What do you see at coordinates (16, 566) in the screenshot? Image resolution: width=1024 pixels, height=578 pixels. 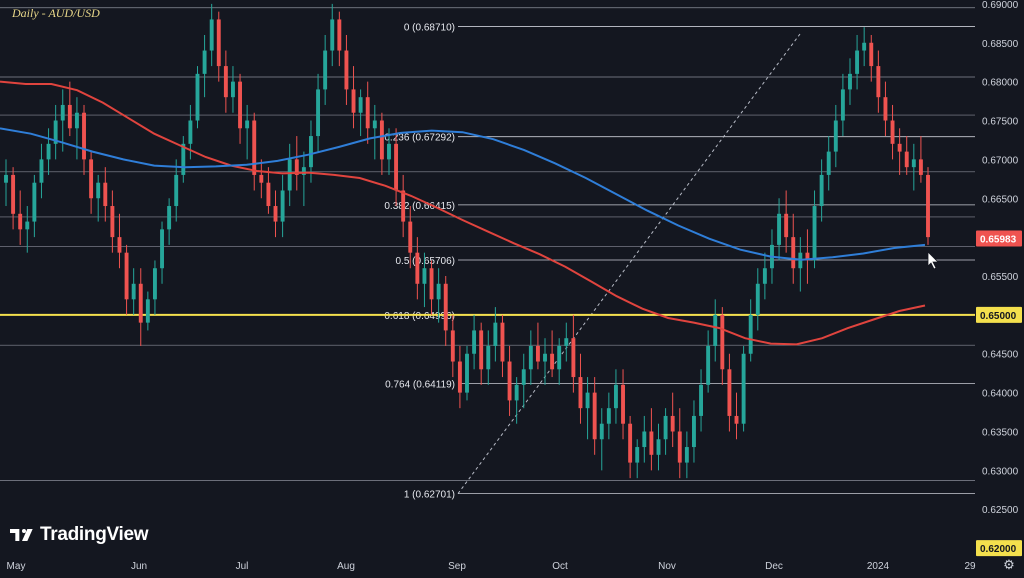 I see `time-axis-label: May` at bounding box center [16, 566].